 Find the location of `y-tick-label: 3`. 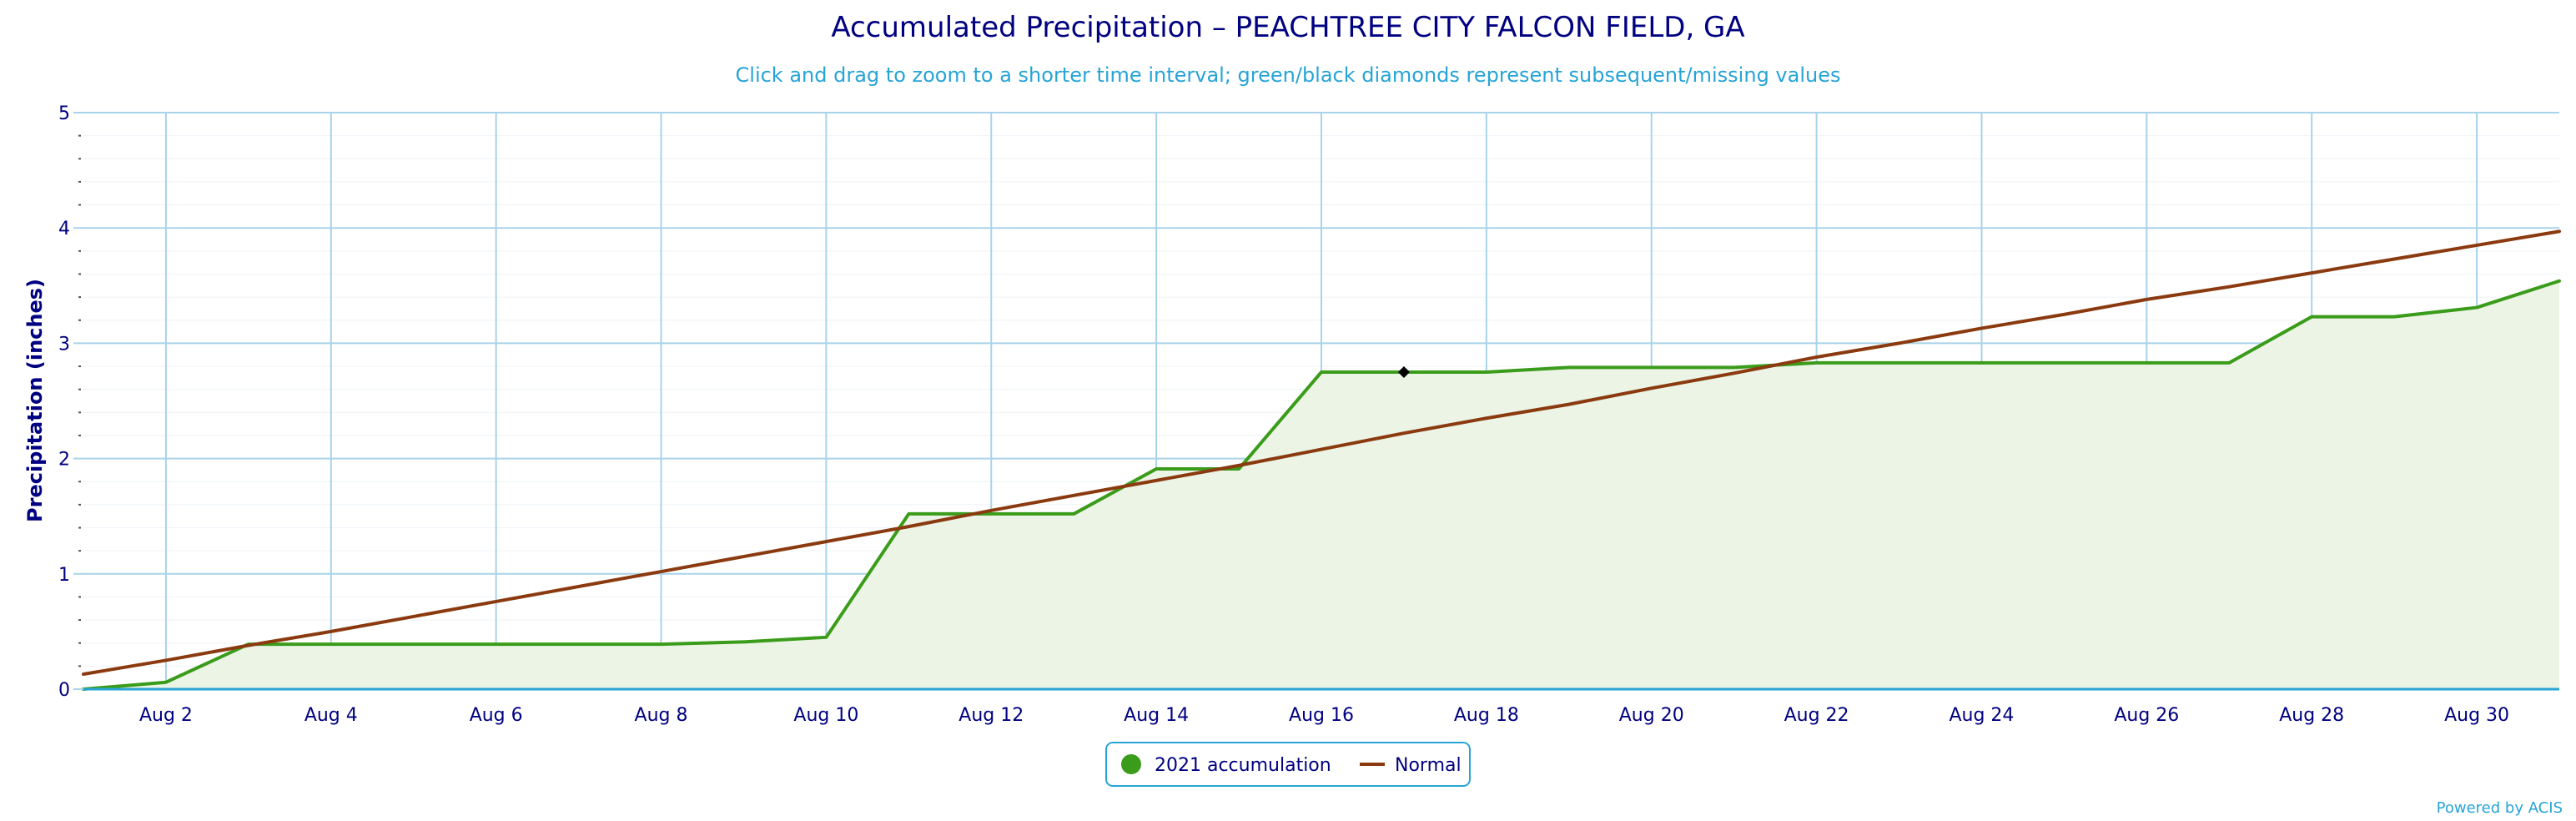

y-tick-label: 3 is located at coordinates (64, 344).